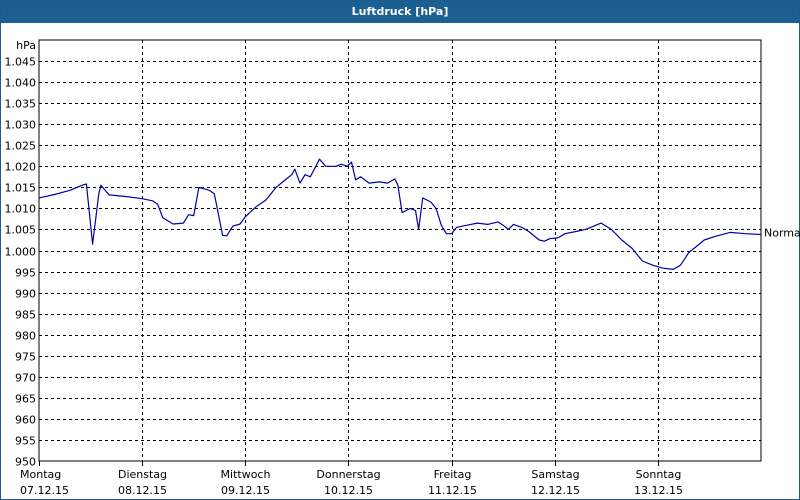 This screenshot has width=800, height=500. I want to click on x-tick-label-date: 12.12.15, so click(555, 490).